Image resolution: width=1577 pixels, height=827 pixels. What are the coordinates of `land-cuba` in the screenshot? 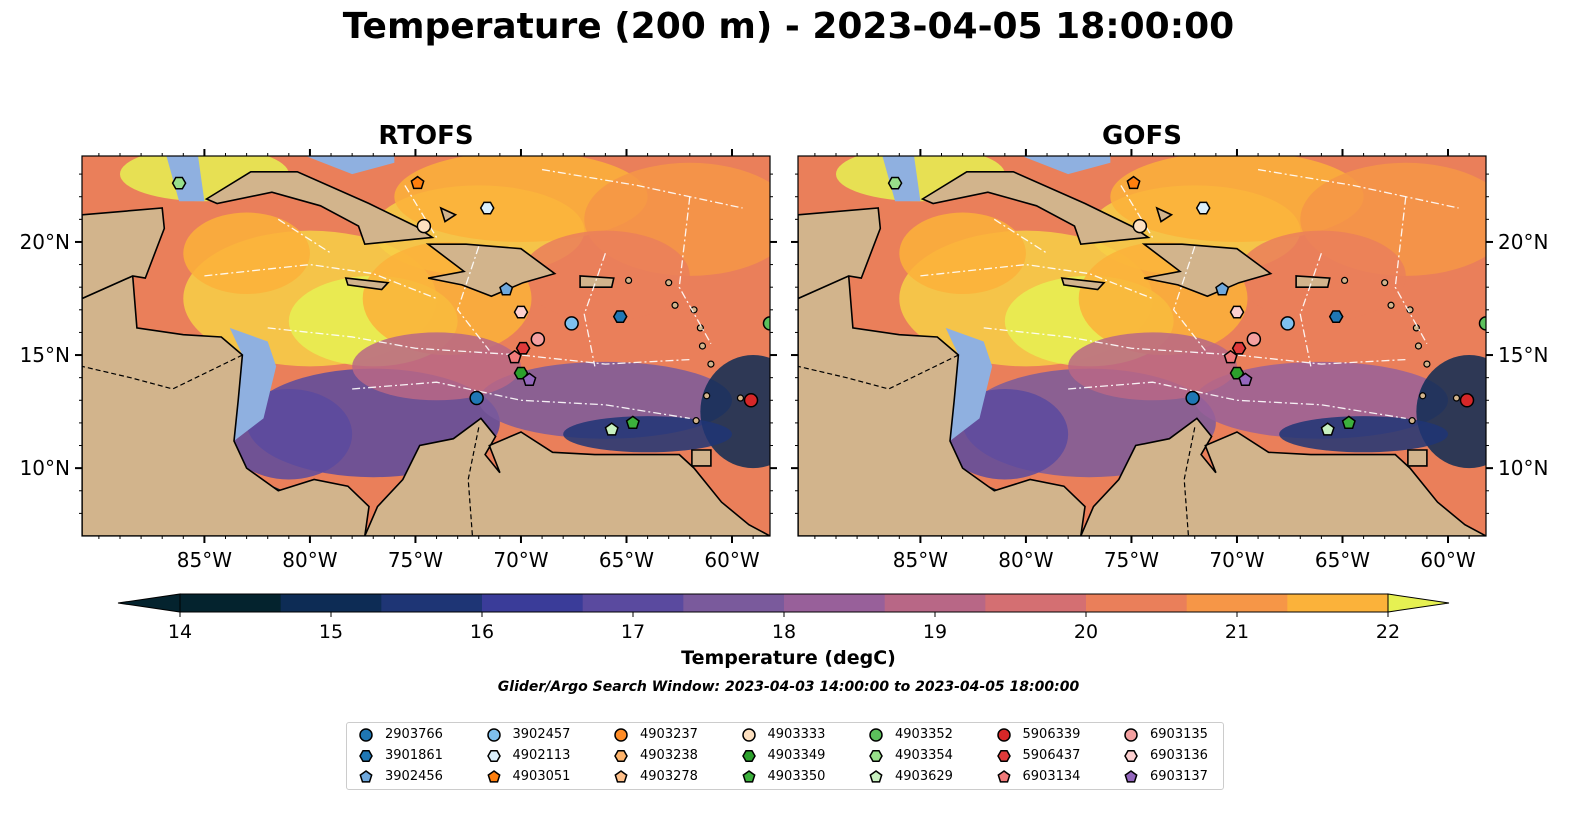 It's located at (319, 208).